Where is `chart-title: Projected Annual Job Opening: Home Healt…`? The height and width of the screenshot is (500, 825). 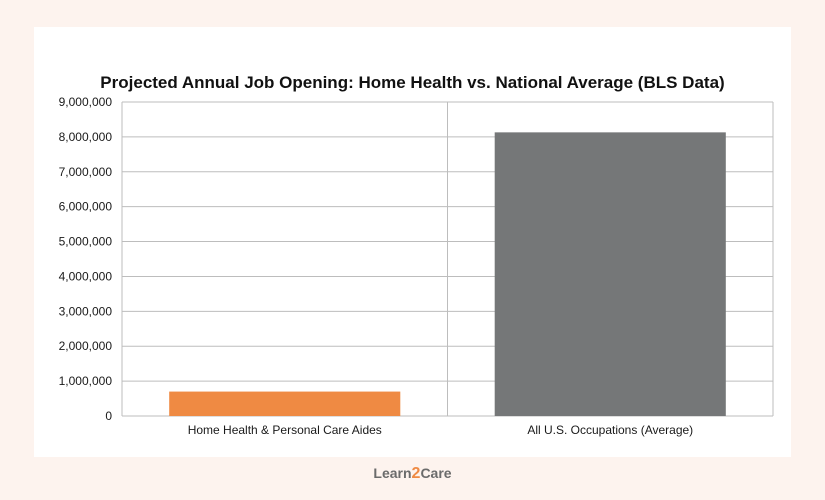
chart-title: Projected Annual Job Opening: Home Healt… is located at coordinates (412, 82).